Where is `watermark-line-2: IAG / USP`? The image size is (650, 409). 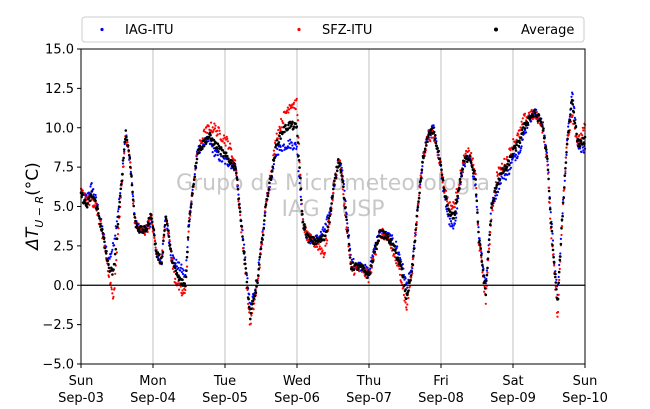 watermark-line-2: IAG / USP is located at coordinates (333, 209).